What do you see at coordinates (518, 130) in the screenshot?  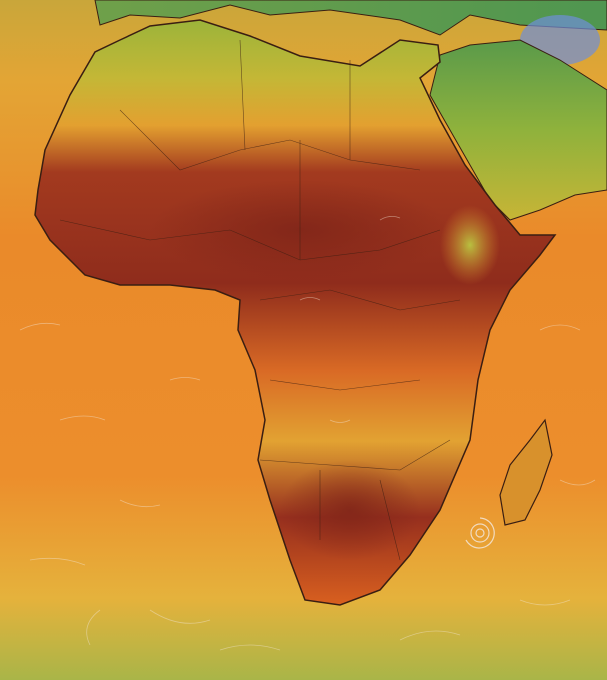 I see `arabian-peninsula` at bounding box center [518, 130].